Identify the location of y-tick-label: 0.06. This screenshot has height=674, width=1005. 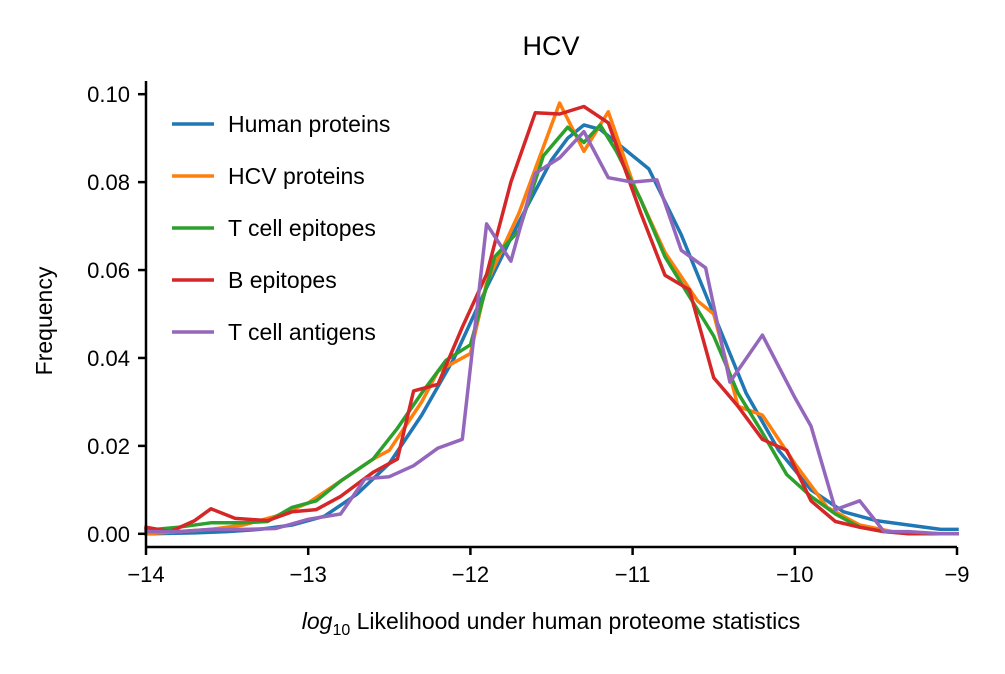
(108, 270).